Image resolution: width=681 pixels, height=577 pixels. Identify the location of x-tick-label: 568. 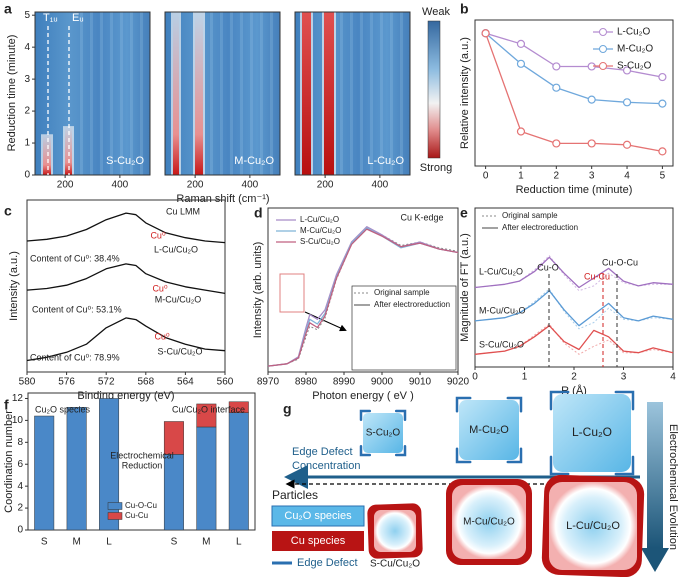
(145, 382).